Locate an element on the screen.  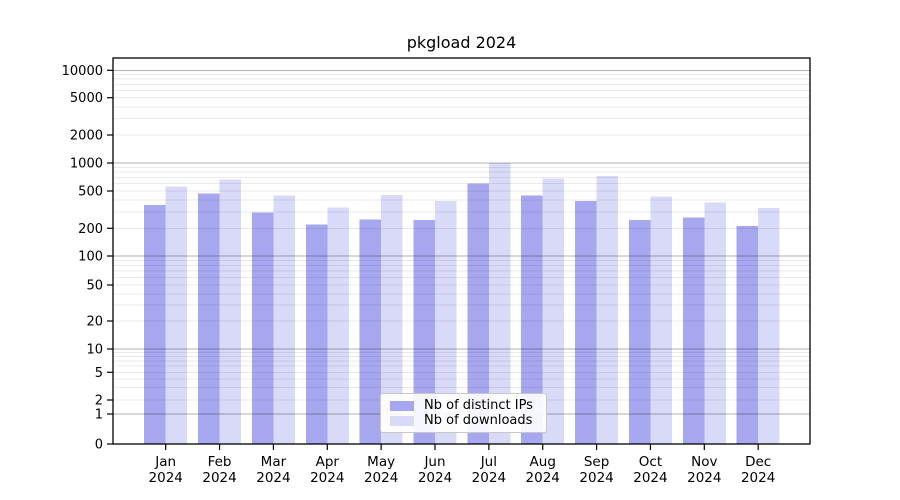
y-tick-label-10000: 10000 is located at coordinates (82, 71).